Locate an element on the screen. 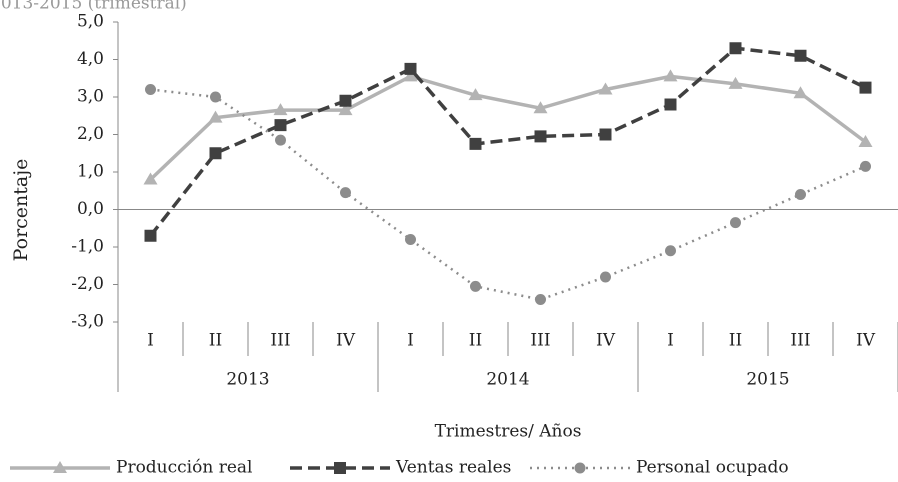 The width and height of the screenshot is (898, 482). year-label: 2014 is located at coordinates (507, 380).